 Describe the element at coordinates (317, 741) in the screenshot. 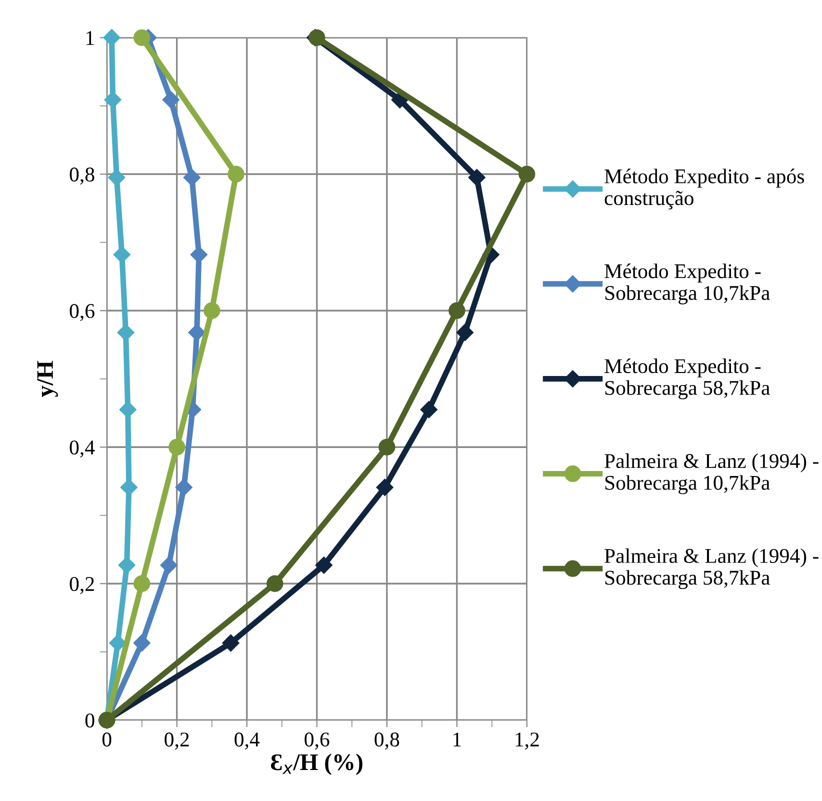

I see `x-tick-label: 0,6` at that location.